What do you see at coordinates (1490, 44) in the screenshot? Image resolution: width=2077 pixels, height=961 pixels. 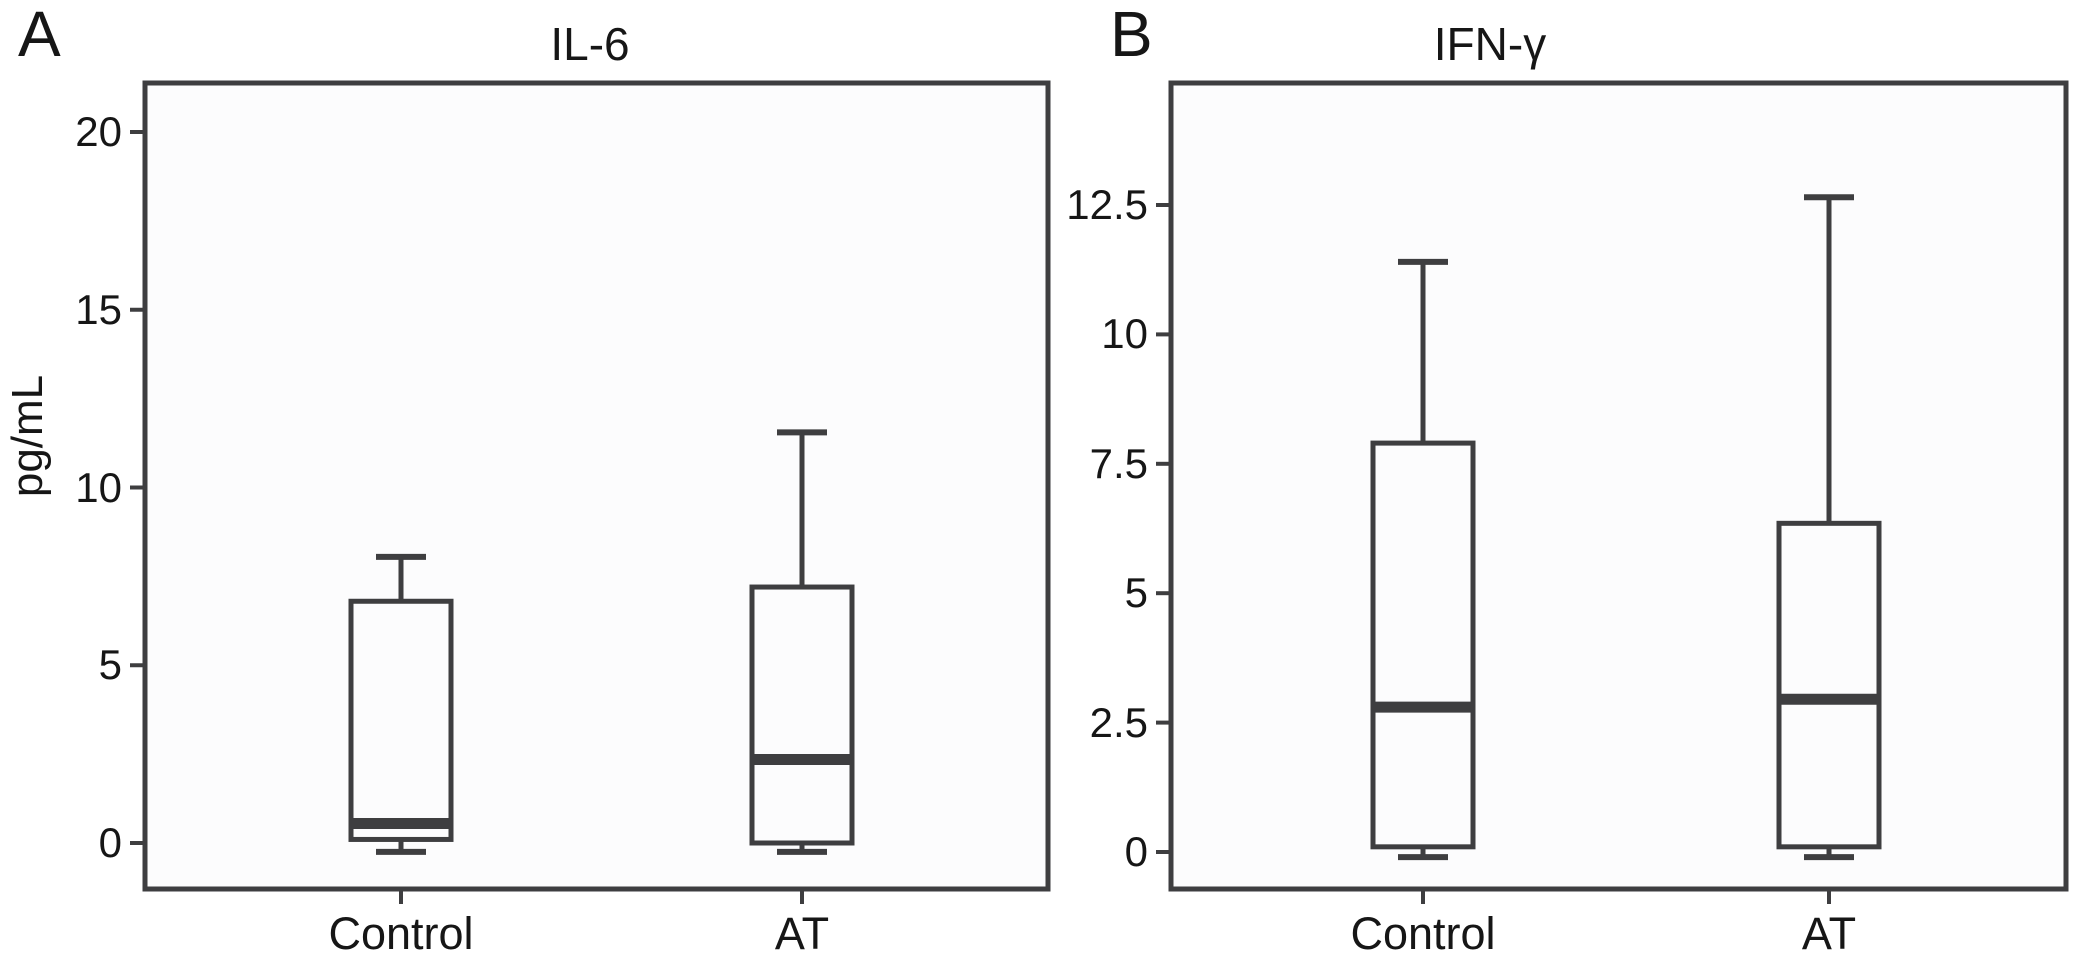 I see `panel-title-b: IFN-γ` at bounding box center [1490, 44].